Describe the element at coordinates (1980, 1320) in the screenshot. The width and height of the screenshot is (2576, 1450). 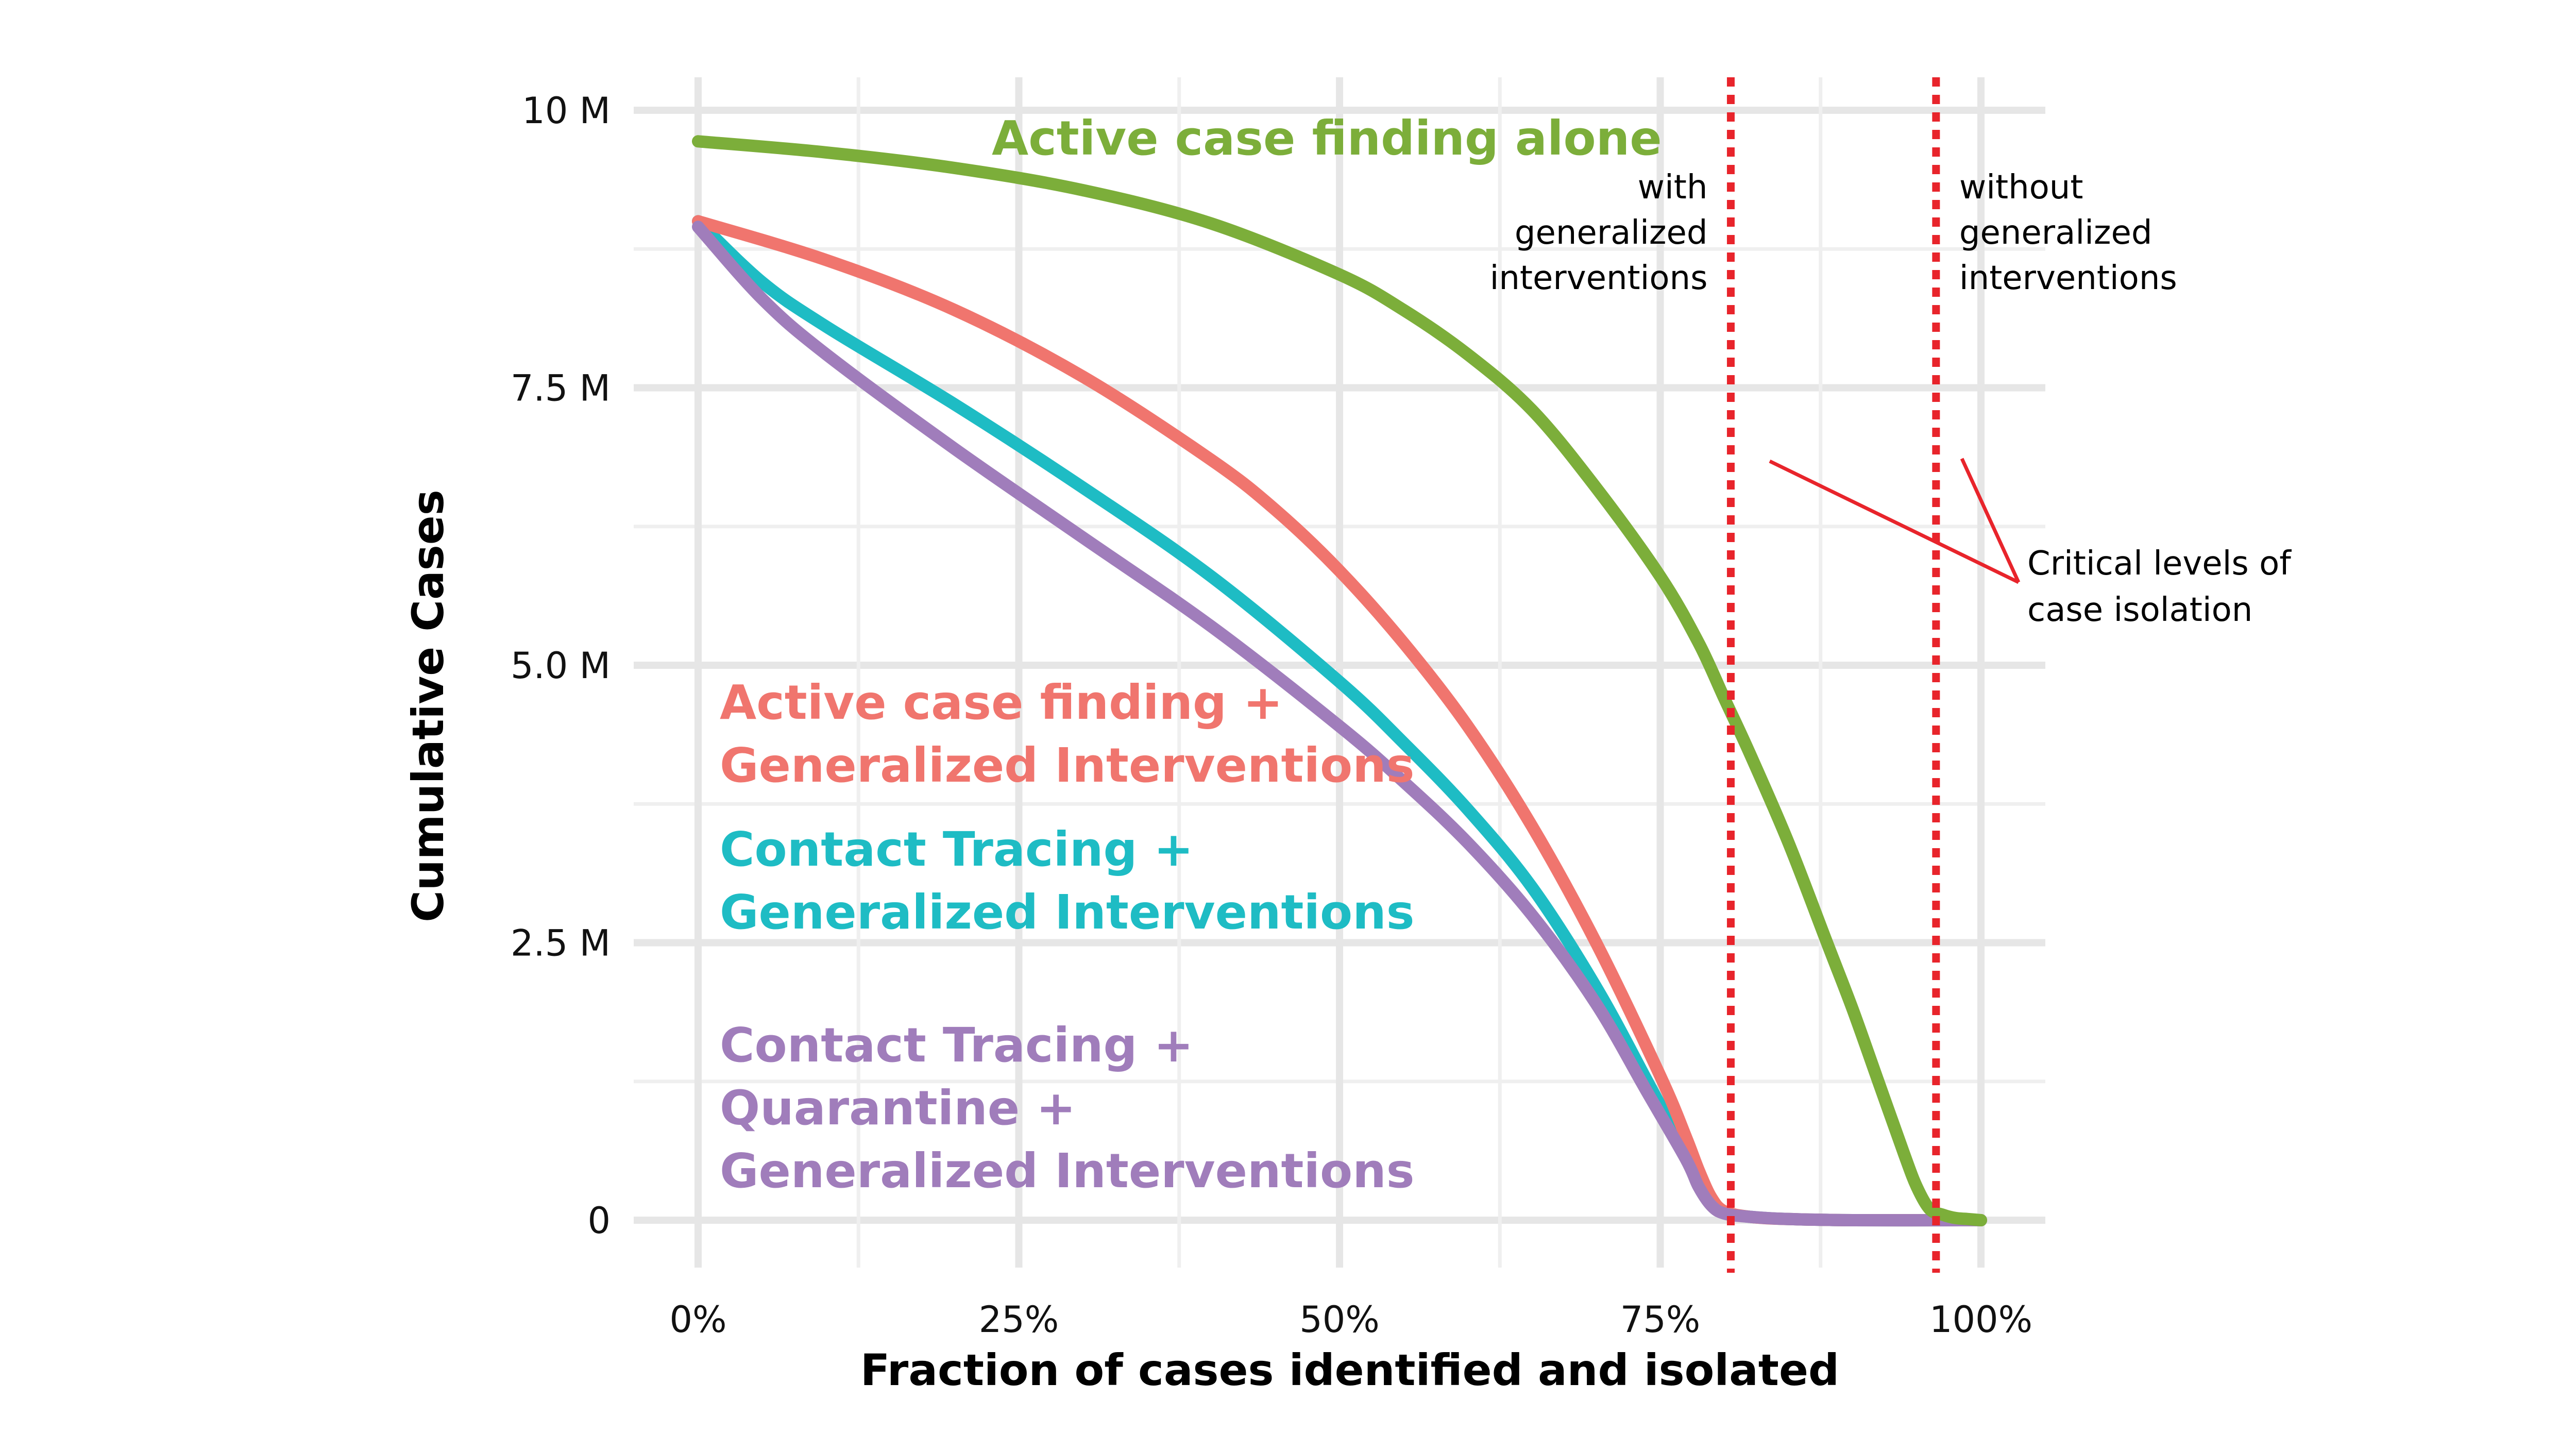
I see `x-tick-label: 100%` at that location.